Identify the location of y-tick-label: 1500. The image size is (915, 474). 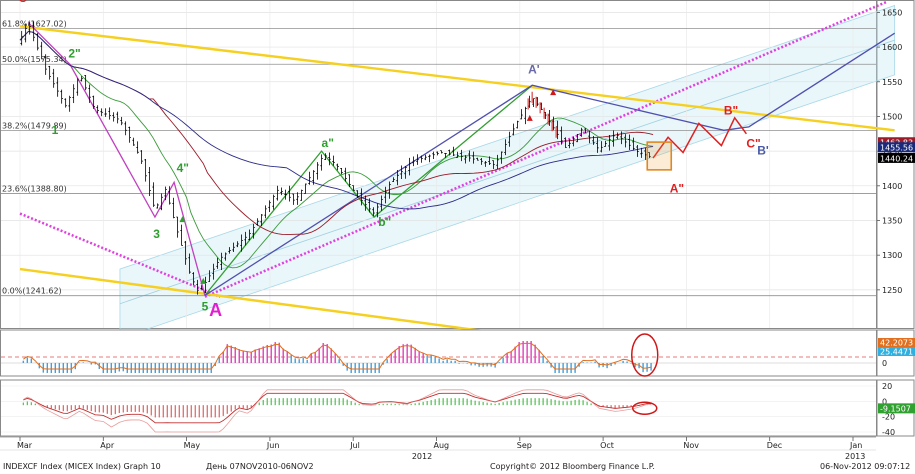
(892, 116).